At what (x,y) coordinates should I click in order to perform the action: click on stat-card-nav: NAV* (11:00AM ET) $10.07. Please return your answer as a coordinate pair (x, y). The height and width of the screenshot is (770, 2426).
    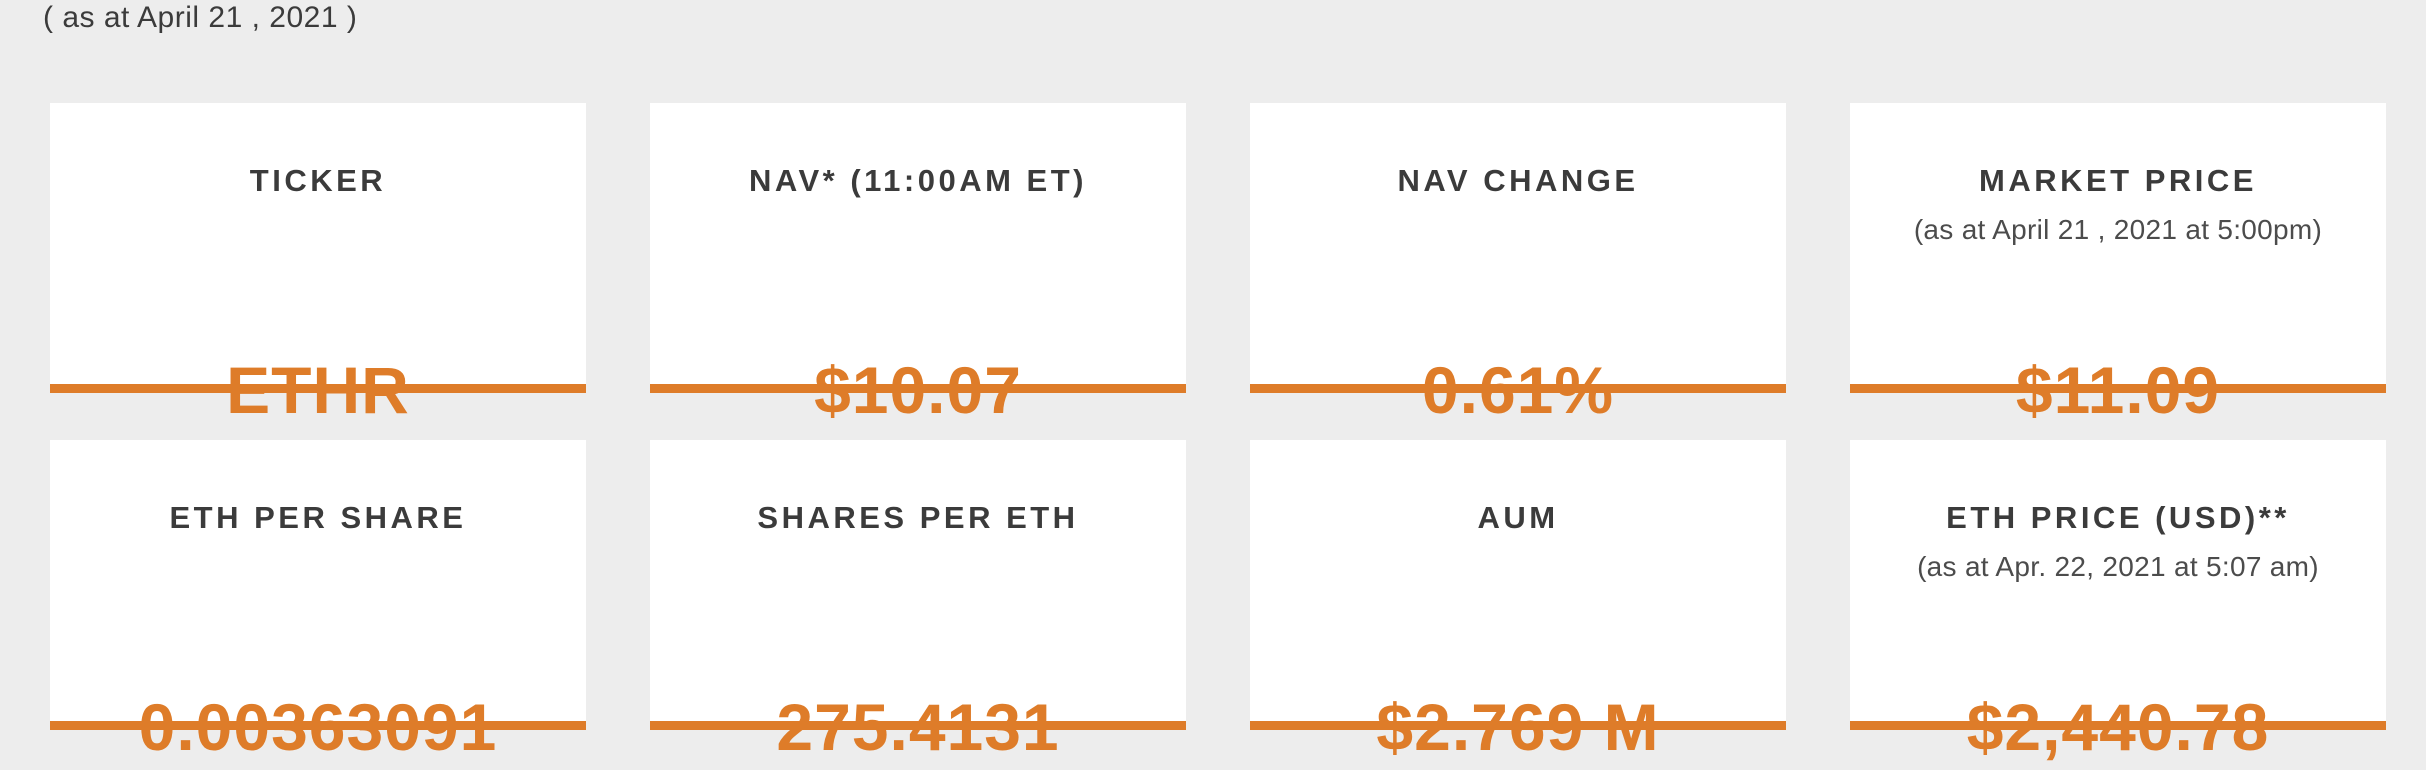
    Looking at the image, I should click on (918, 263).